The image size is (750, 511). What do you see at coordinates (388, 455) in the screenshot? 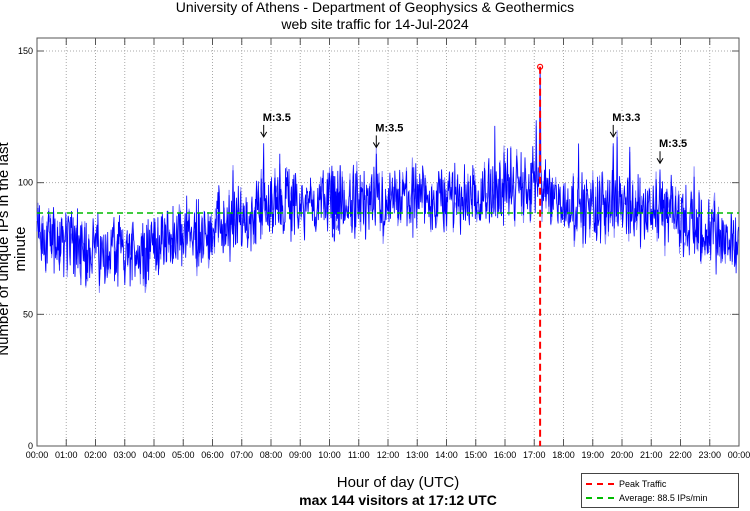
I see `x-tick-label: 12:00` at bounding box center [388, 455].